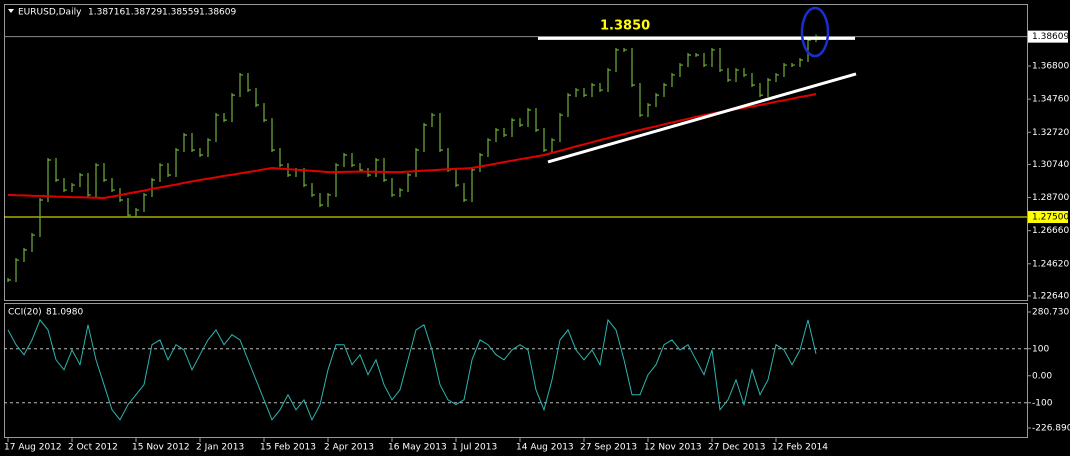  Describe the element at coordinates (64, 313) in the screenshot. I see `cci-value: 81.0980` at that location.